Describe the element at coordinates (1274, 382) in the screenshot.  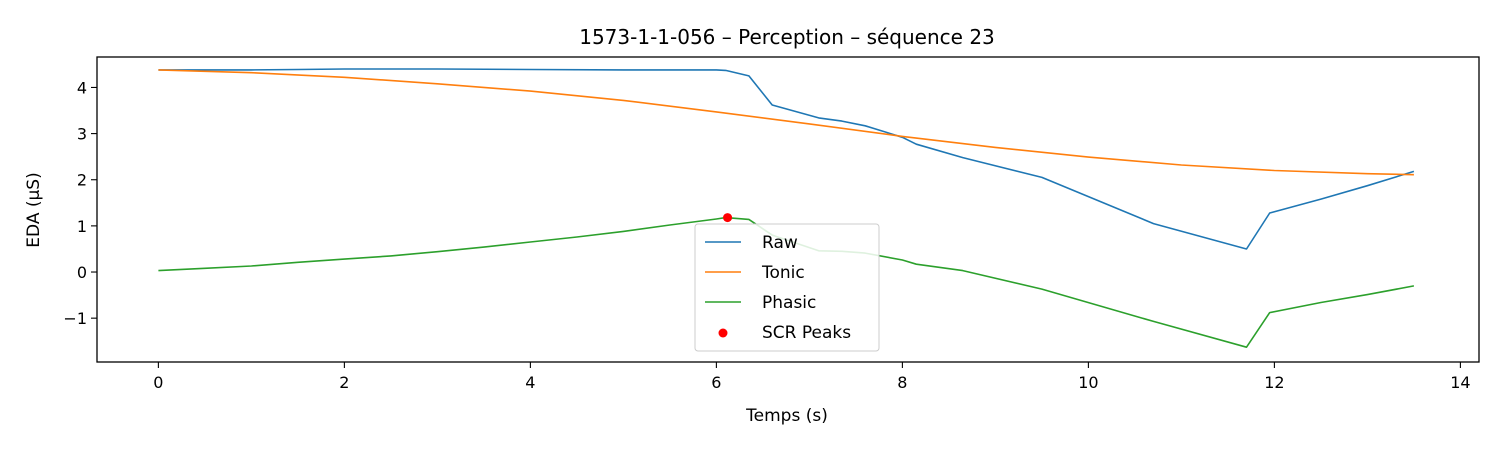
I see `x-tick-label: 12` at that location.